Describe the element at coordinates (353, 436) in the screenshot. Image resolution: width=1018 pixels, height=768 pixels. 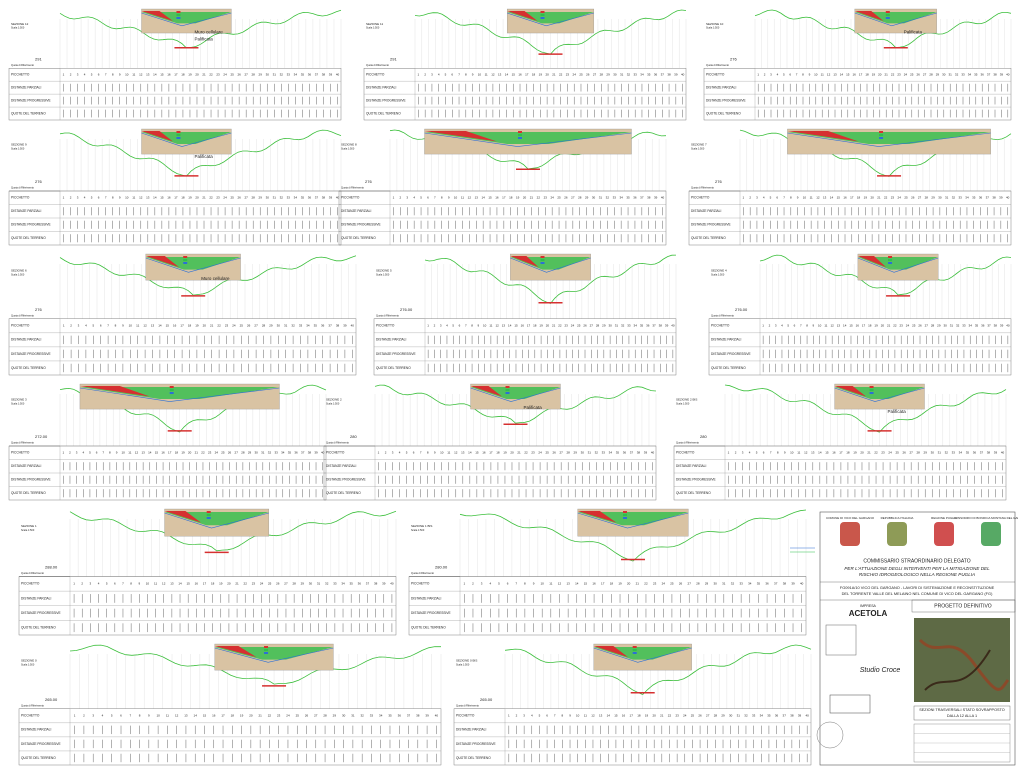
I see `datum-value: 280` at that location.